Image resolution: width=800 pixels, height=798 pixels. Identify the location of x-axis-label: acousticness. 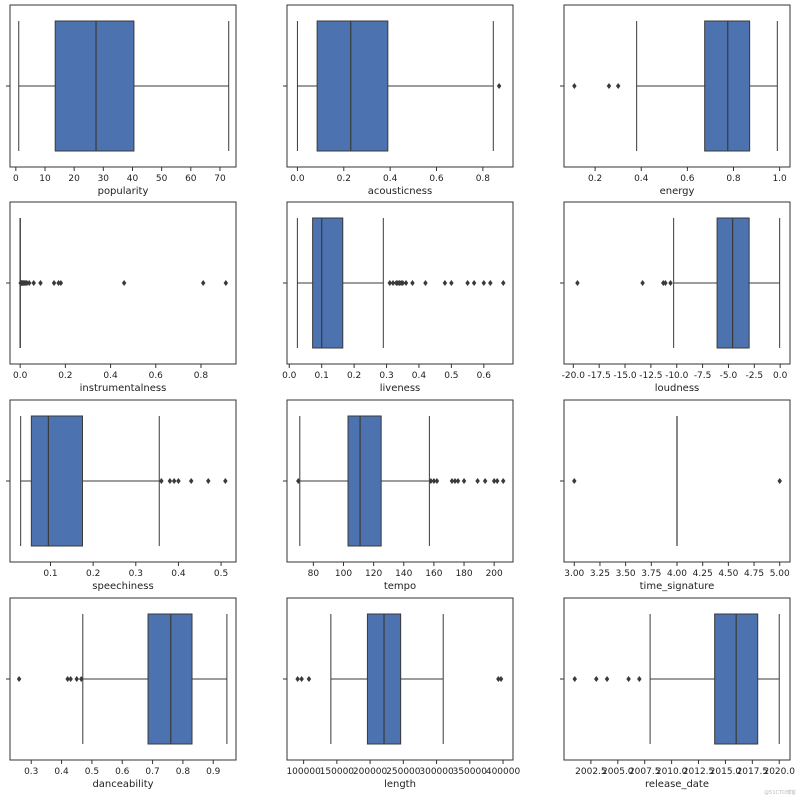
(400, 191).